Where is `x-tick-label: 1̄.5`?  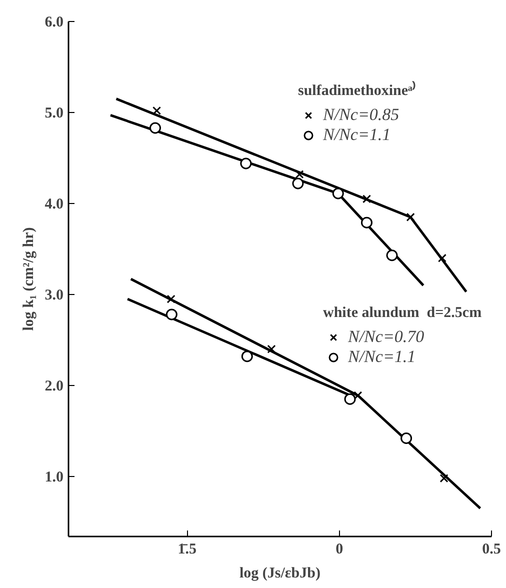 x-tick-label: 1̄.5 is located at coordinates (187, 550).